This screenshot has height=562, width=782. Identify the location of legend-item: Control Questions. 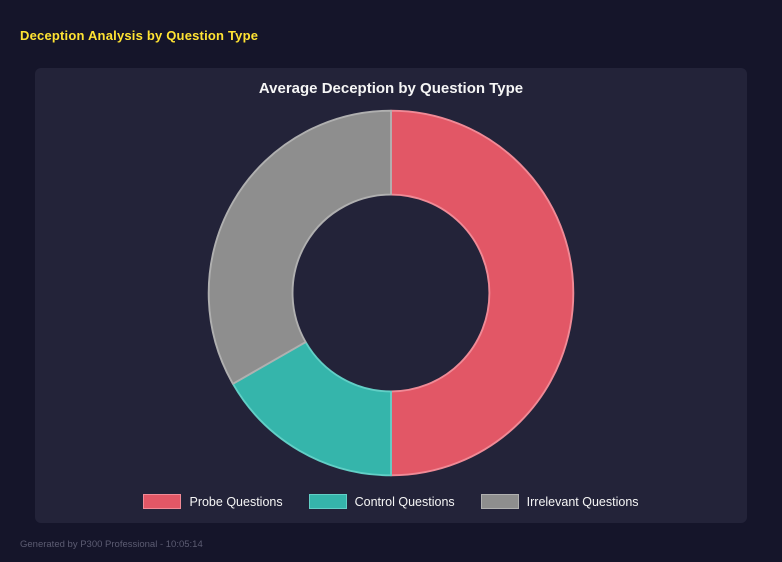
(381, 501).